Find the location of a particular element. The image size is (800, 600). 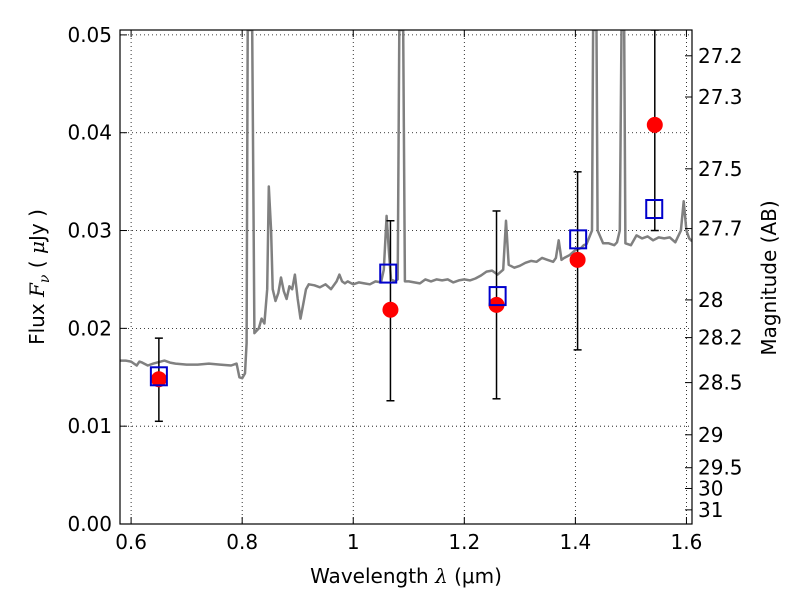

y-tick-label: 0.01 is located at coordinates (89, 426).